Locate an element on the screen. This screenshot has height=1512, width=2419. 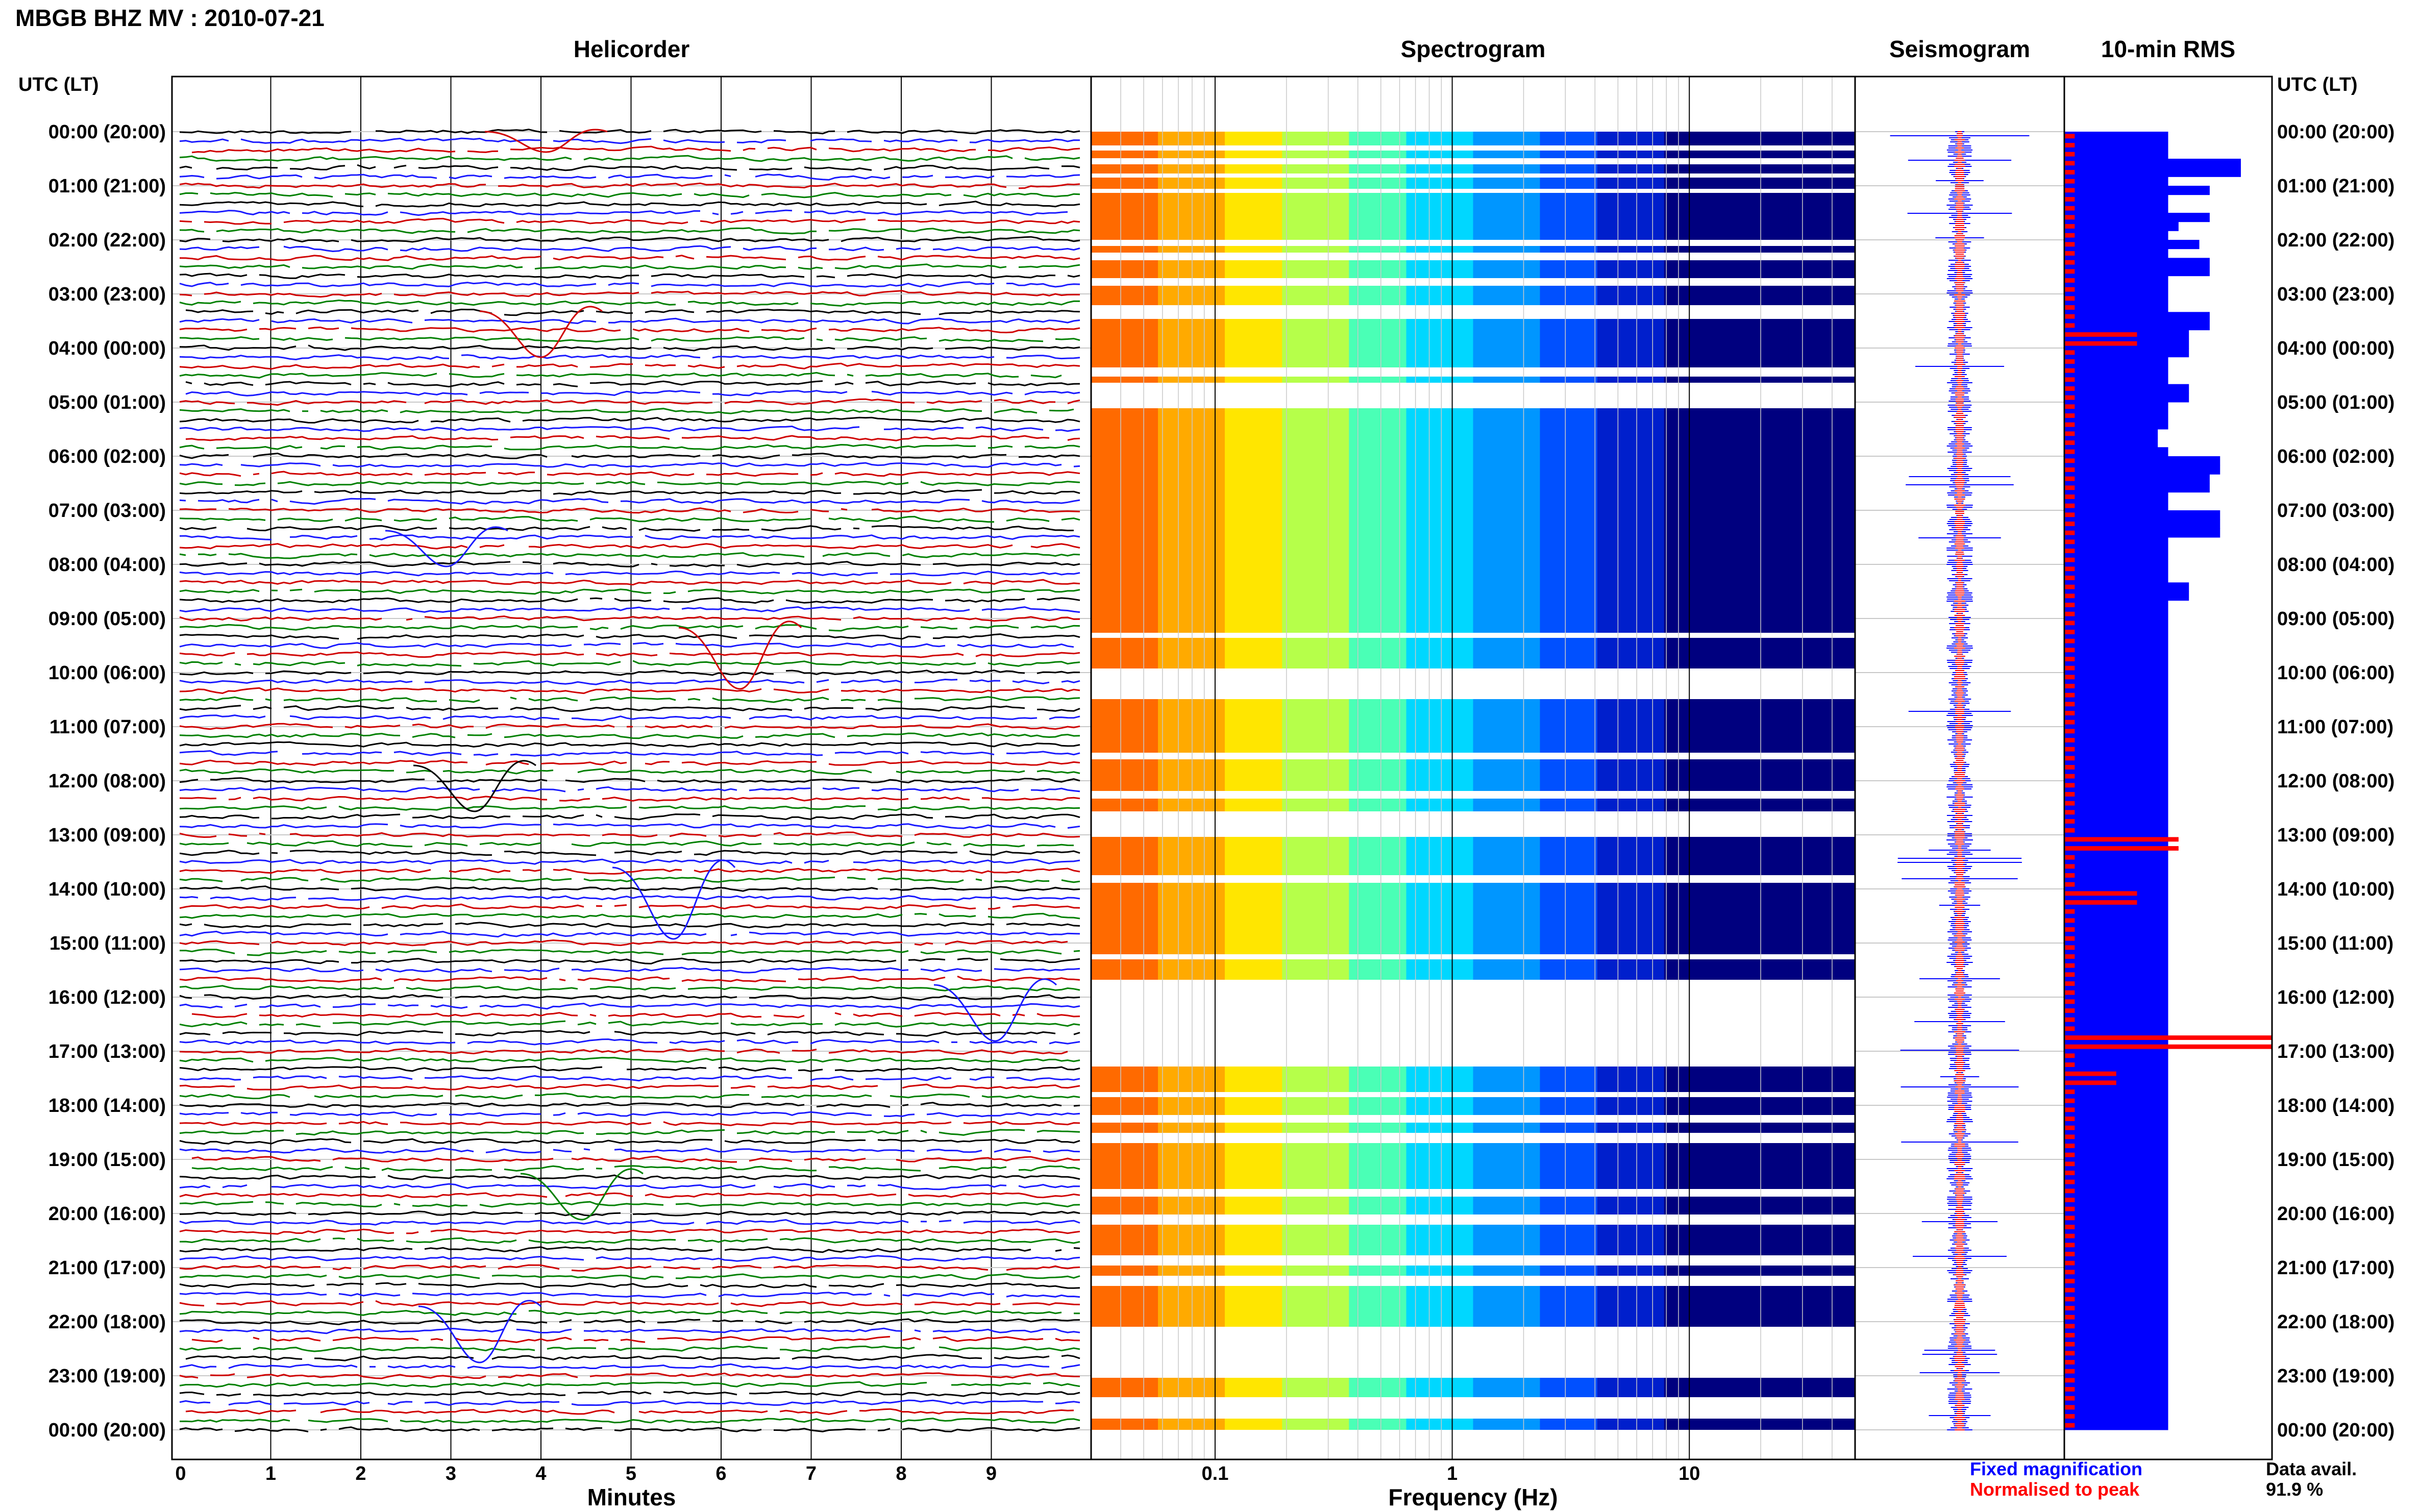
helicorder-xlabel: Minutes is located at coordinates (631, 1497).